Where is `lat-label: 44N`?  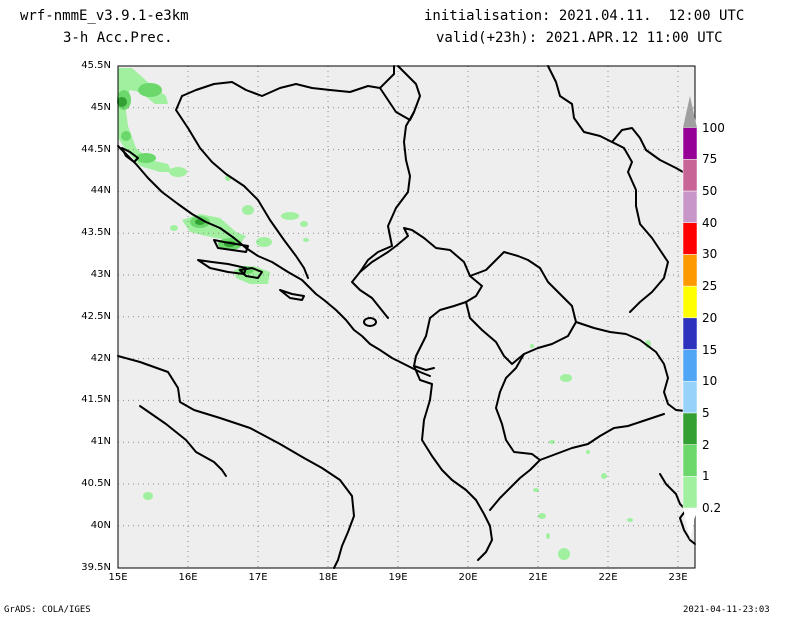 lat-label: 44N is located at coordinates (100, 191).